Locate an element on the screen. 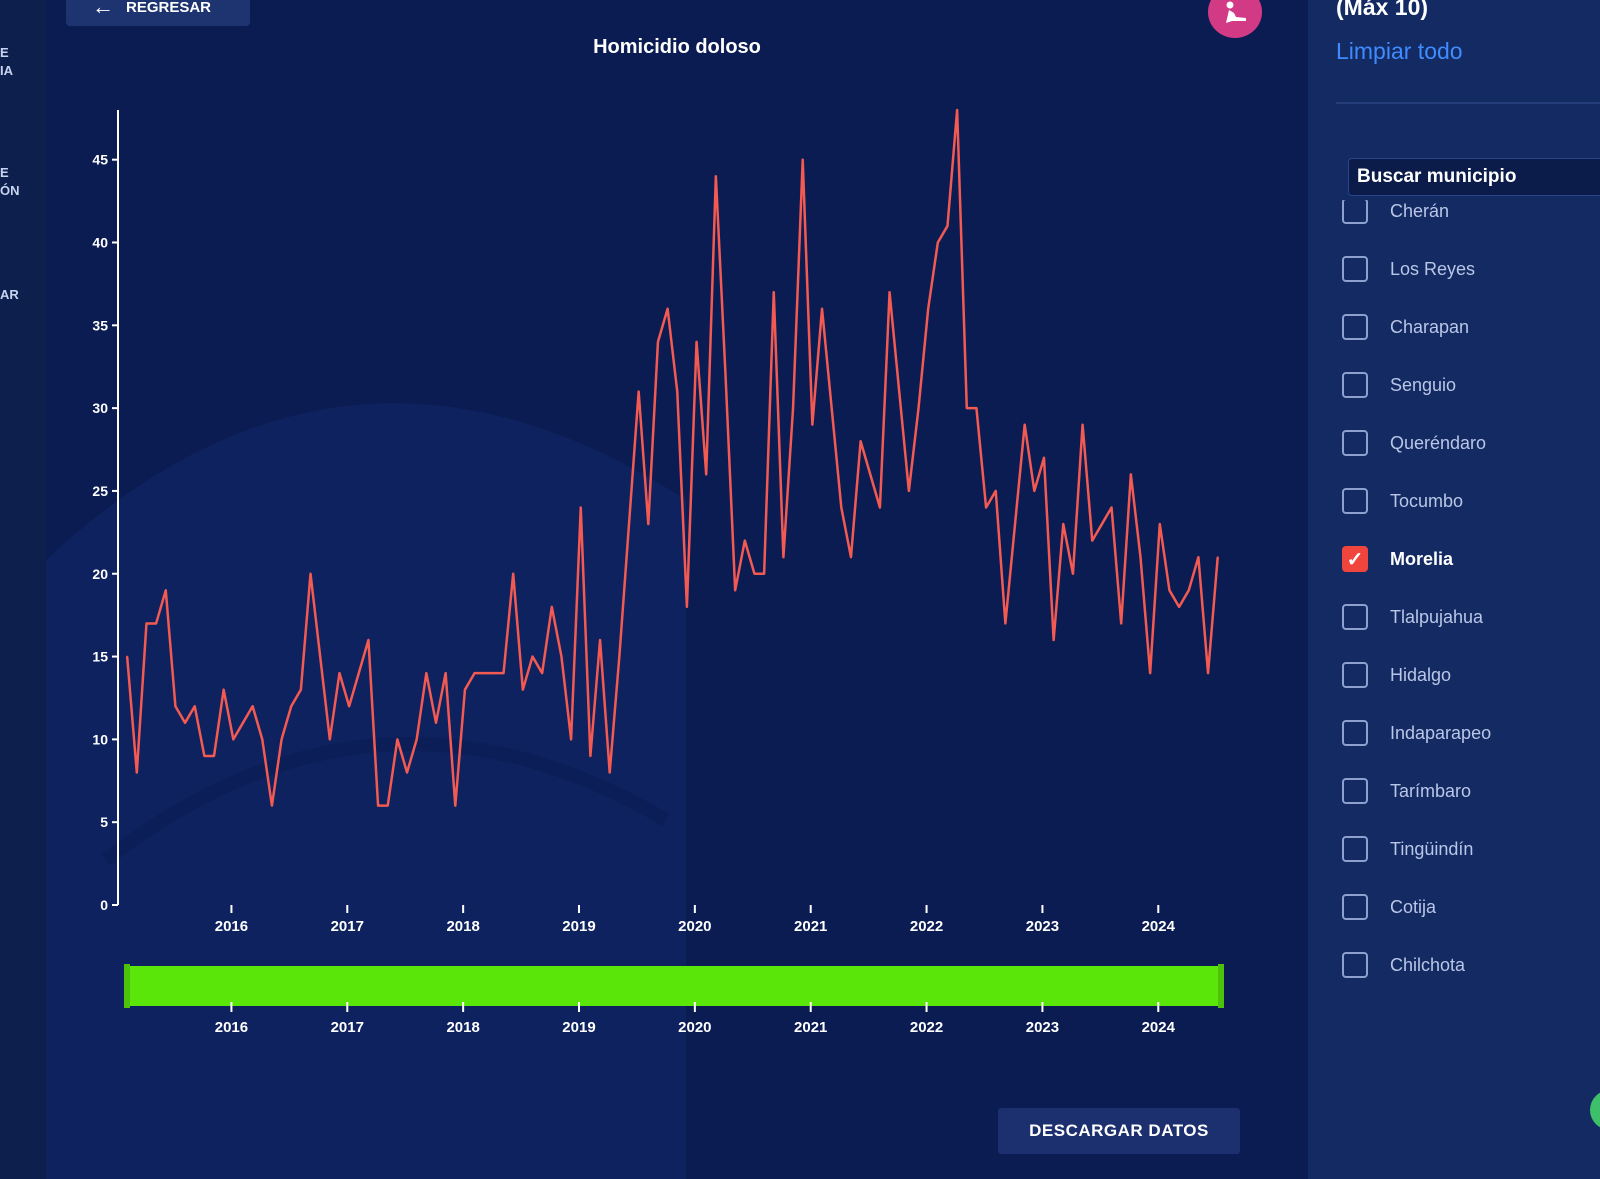 This screenshot has width=1600, height=1179. nav-fragment: IA is located at coordinates (6, 70).